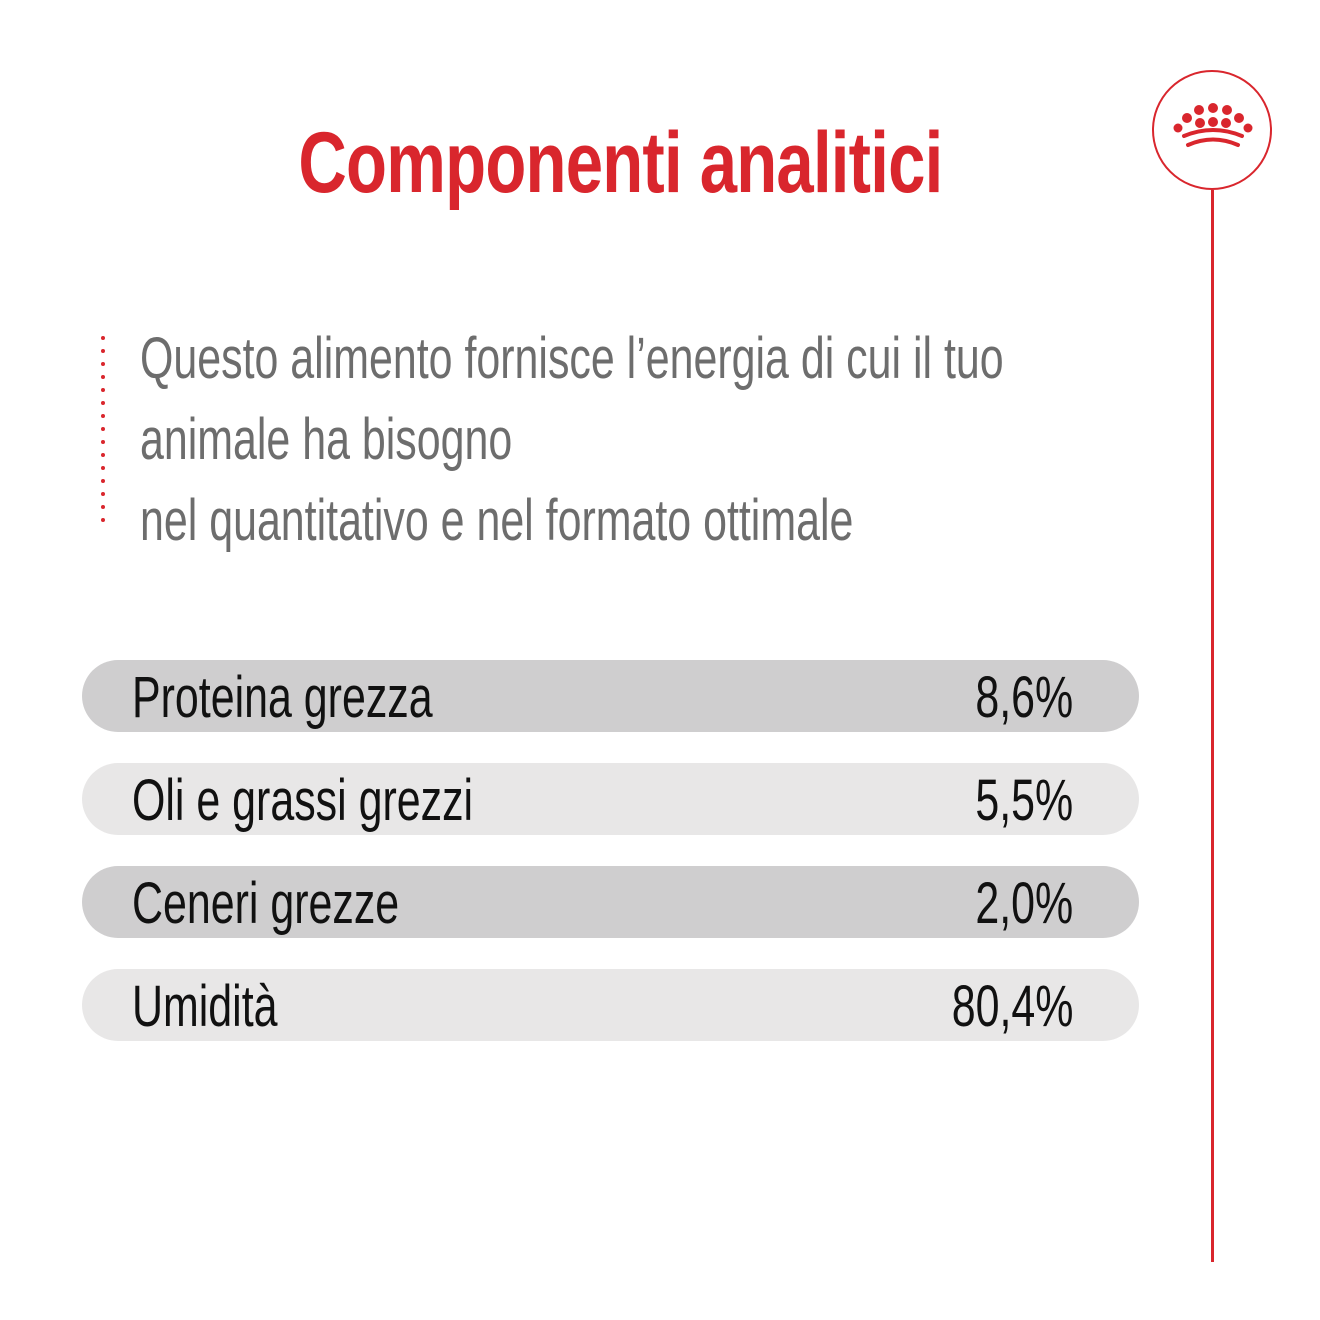 This screenshot has height=1320, width=1320. Describe the element at coordinates (103, 429) in the screenshot. I see `dotted-divider` at that location.